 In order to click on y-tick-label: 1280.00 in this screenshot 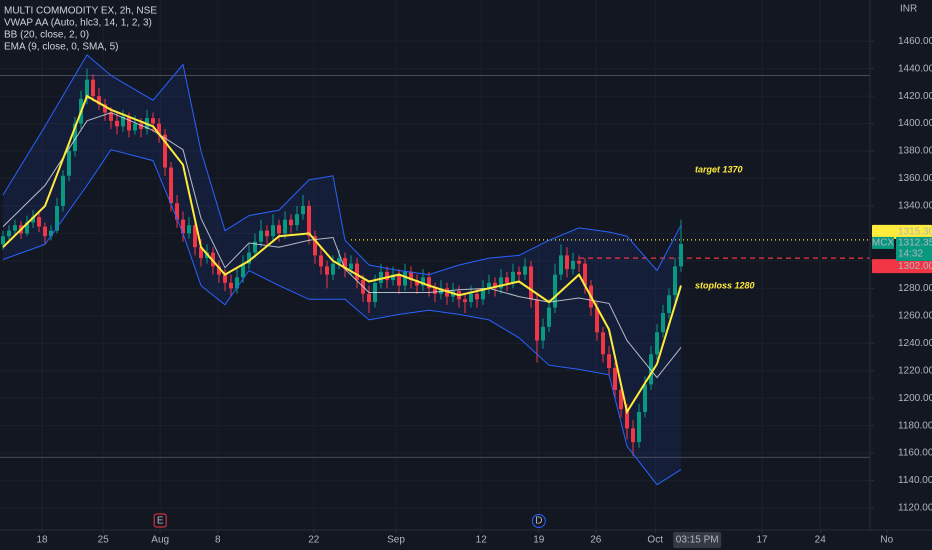, I will do `click(915, 288)`.